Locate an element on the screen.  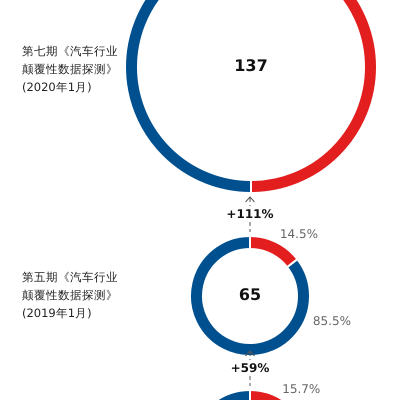
text: +111% is located at coordinates (250, 214).